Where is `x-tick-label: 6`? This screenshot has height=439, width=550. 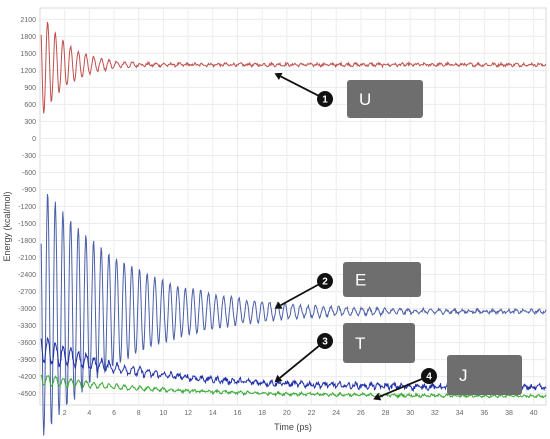
x-tick-label: 6 is located at coordinates (114, 413).